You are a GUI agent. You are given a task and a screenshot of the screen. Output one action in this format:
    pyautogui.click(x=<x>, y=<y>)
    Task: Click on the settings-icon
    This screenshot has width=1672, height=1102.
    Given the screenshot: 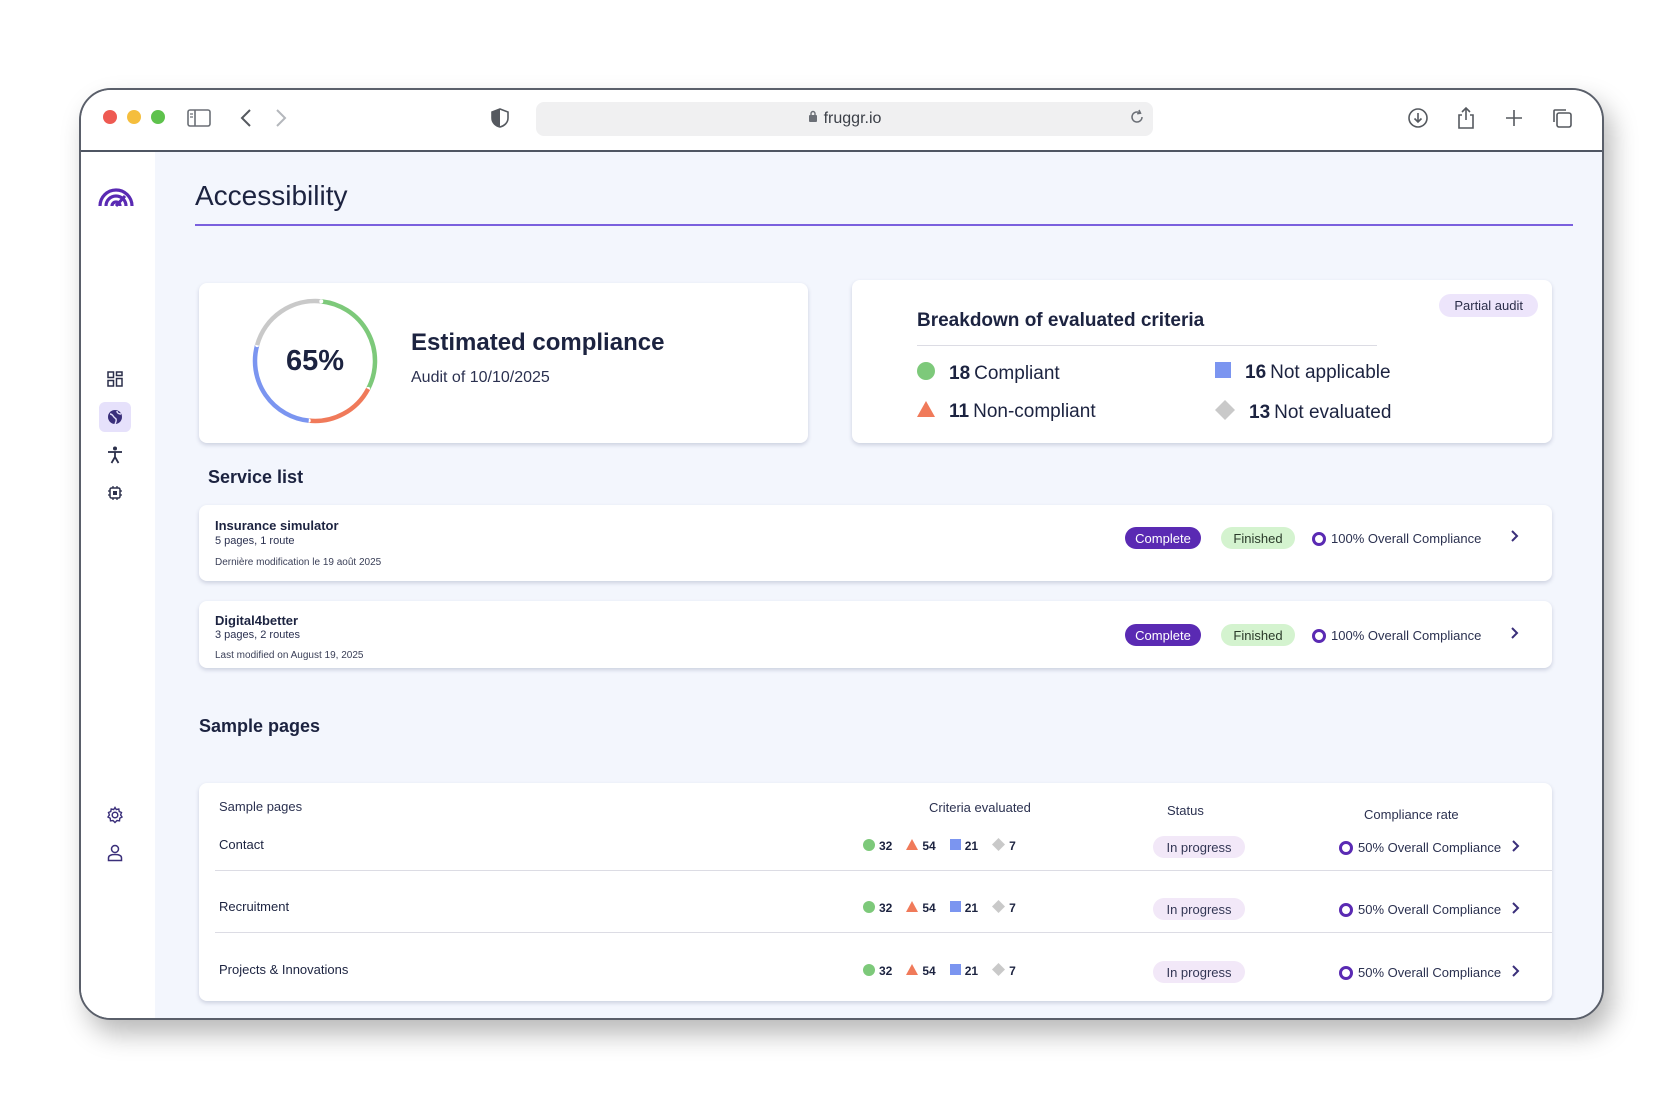 What is the action you would take?
    pyautogui.click(x=115, y=815)
    